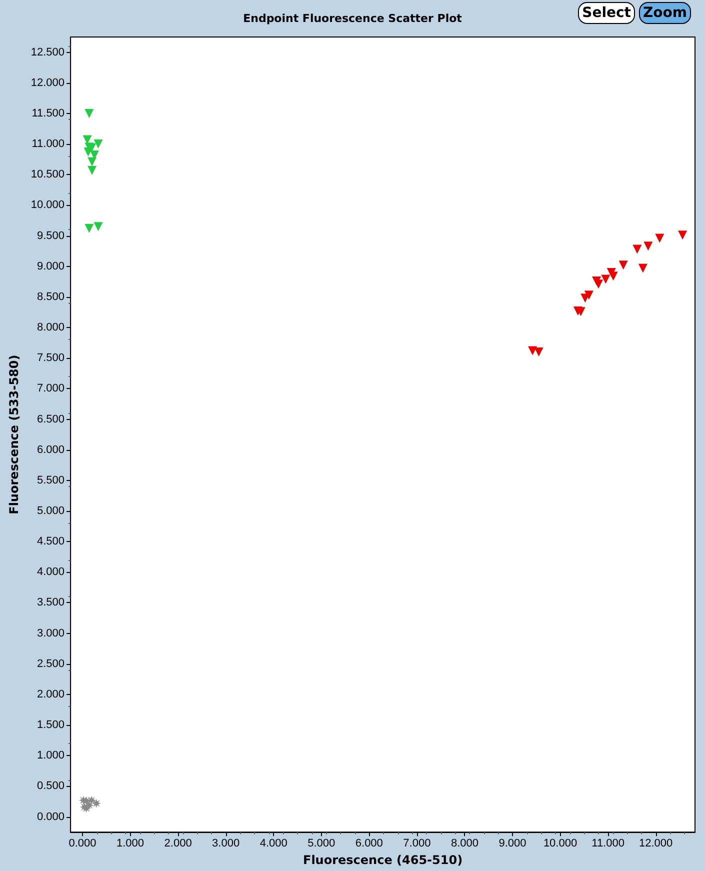  What do you see at coordinates (369, 844) in the screenshot?
I see `x-tick-label: 6.000` at bounding box center [369, 844].